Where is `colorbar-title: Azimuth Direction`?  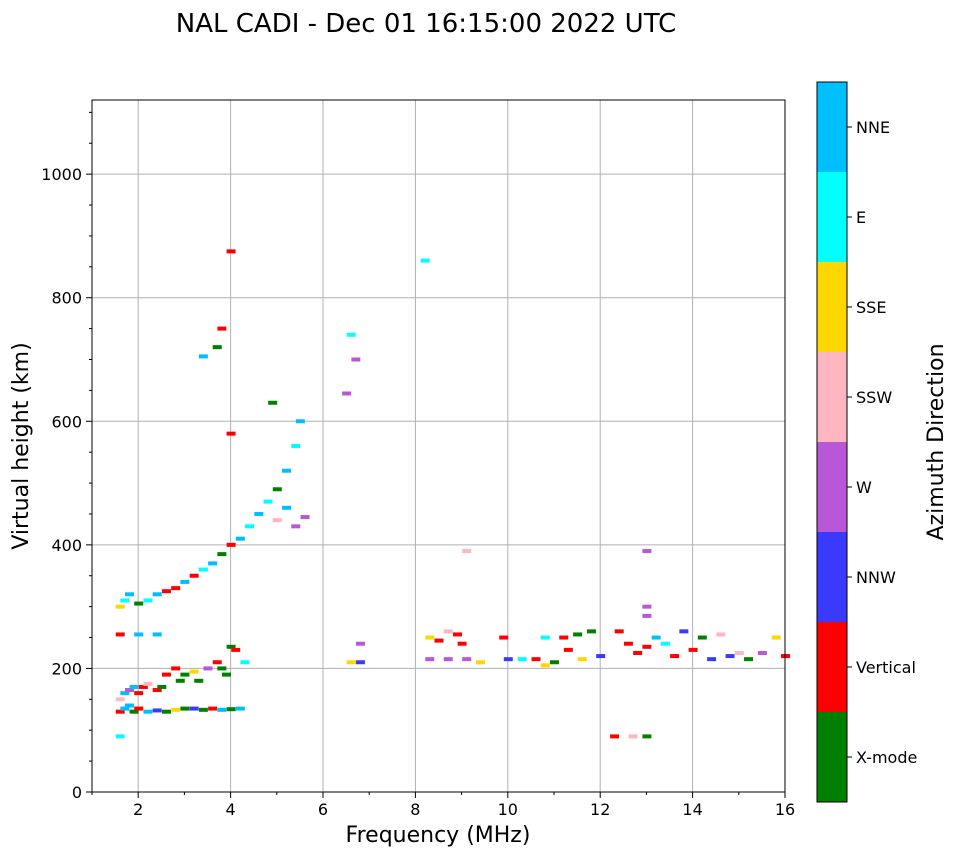
colorbar-title: Azimuth Direction is located at coordinates (936, 441).